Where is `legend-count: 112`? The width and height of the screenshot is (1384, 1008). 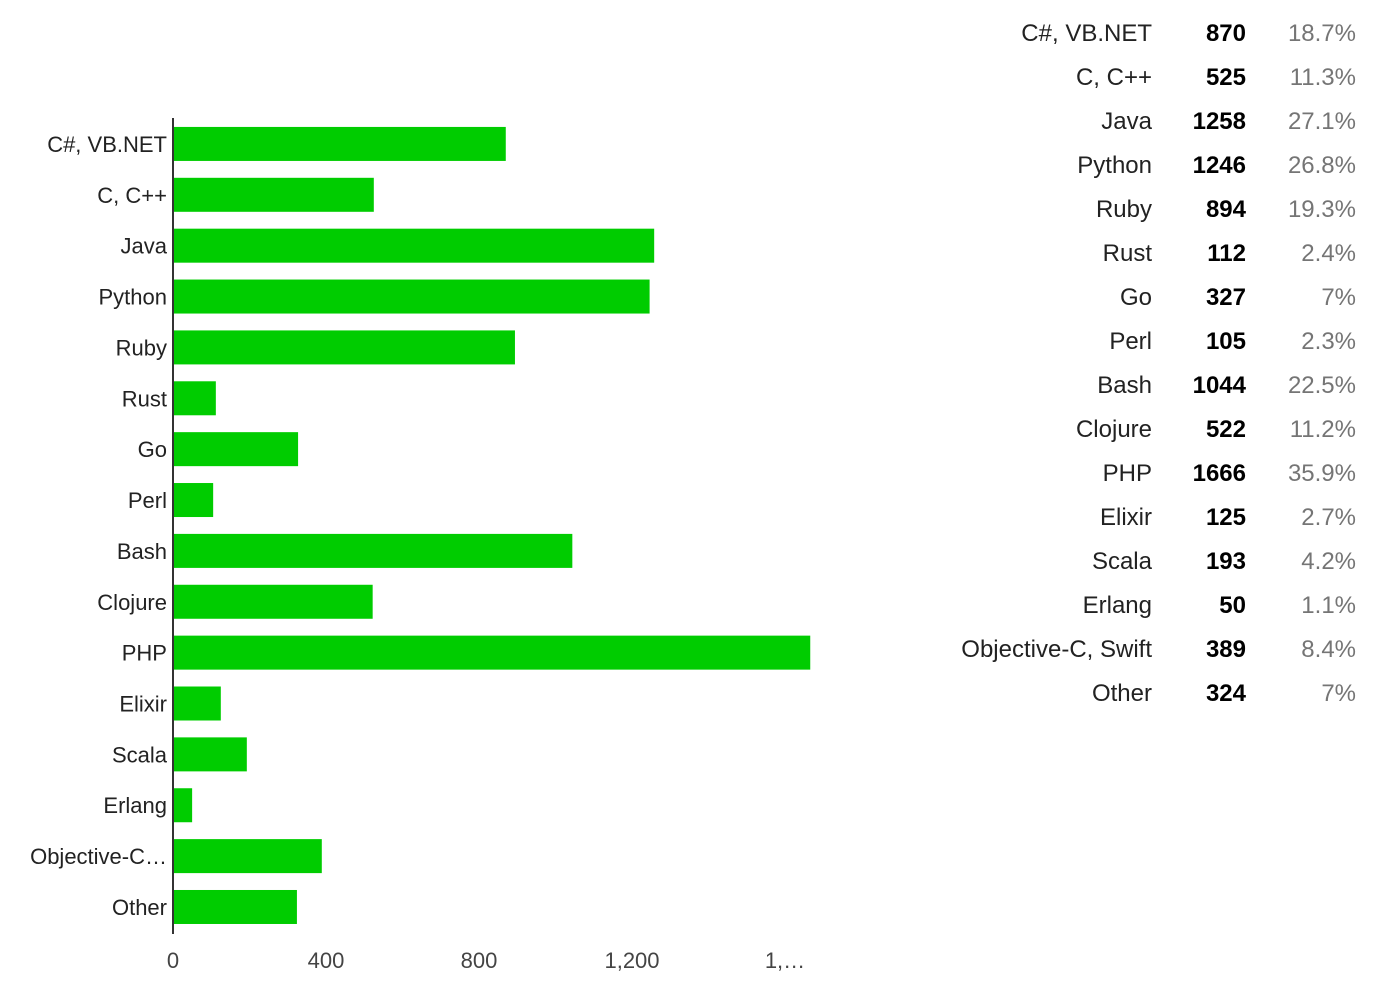 legend-count: 112 is located at coordinates (1226, 253).